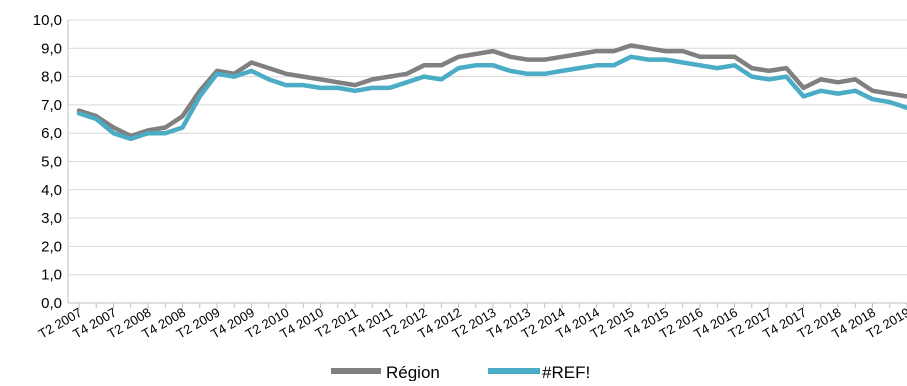 This screenshot has height=386, width=907. I want to click on y-tick-label: 9,0, so click(51, 48).